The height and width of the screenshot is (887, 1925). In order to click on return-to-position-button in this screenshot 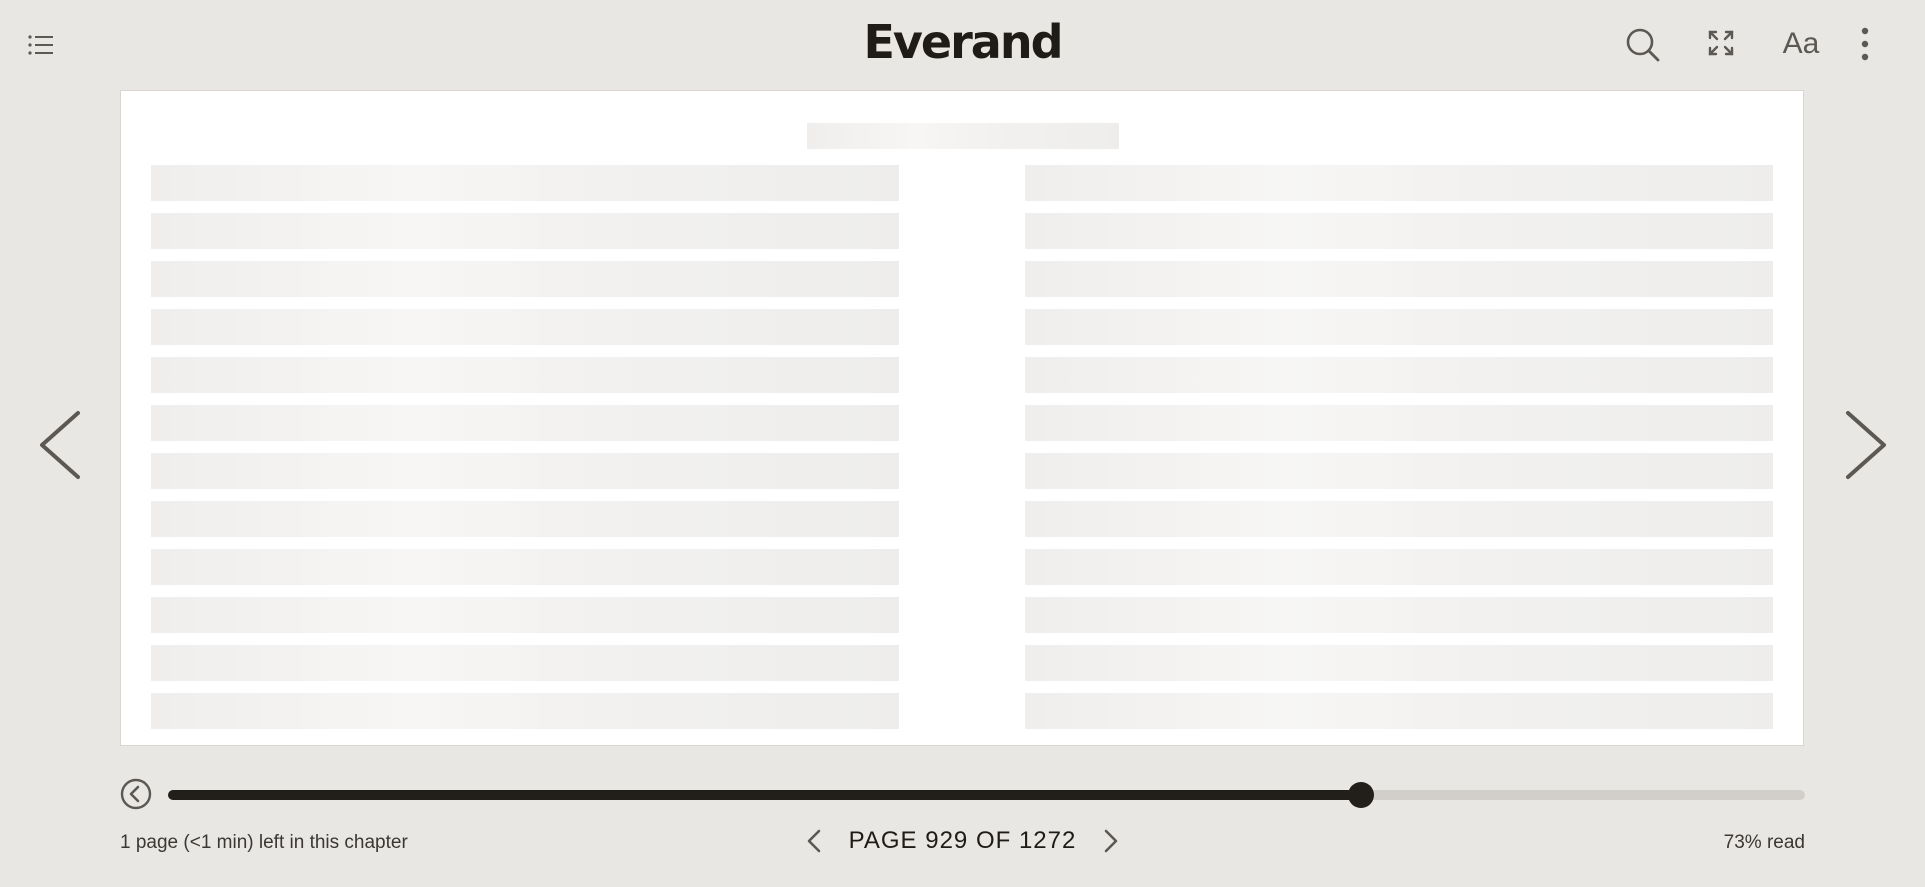, I will do `click(136, 794)`.